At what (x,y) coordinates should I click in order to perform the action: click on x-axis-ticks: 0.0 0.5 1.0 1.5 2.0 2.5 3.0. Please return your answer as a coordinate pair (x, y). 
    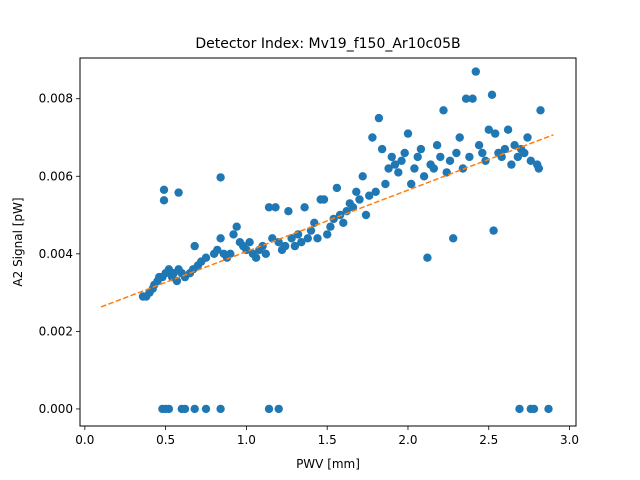
    Looking at the image, I should click on (327, 436).